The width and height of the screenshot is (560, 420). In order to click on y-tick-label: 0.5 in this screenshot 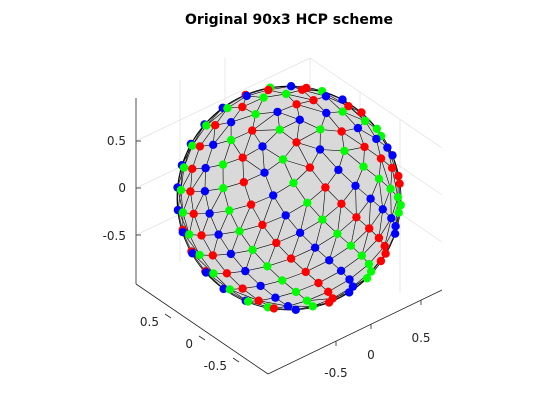, I will do `click(420, 338)`.